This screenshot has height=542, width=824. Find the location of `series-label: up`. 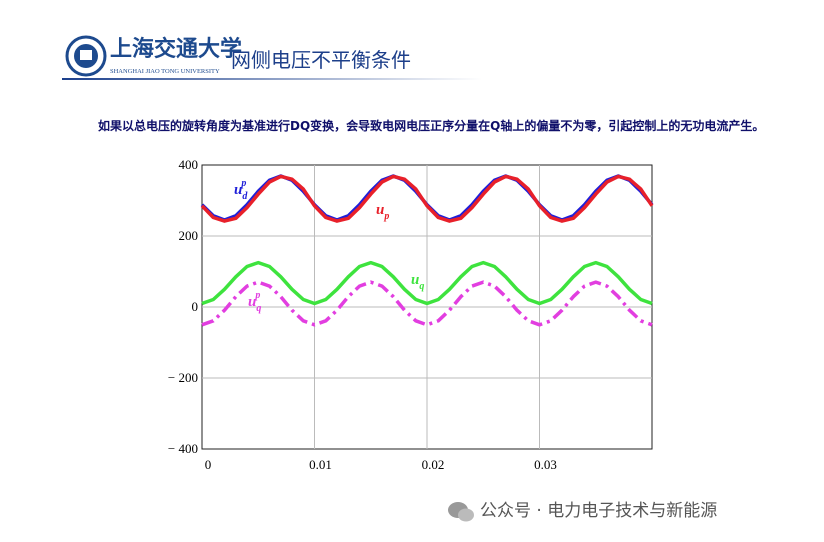

series-label: up is located at coordinates (382, 212).